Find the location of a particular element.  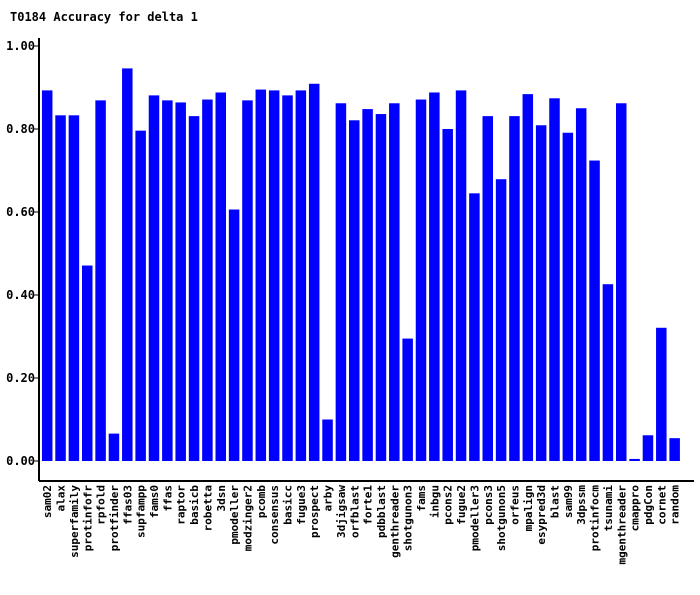

bar-protinfofr is located at coordinates (87, 363).